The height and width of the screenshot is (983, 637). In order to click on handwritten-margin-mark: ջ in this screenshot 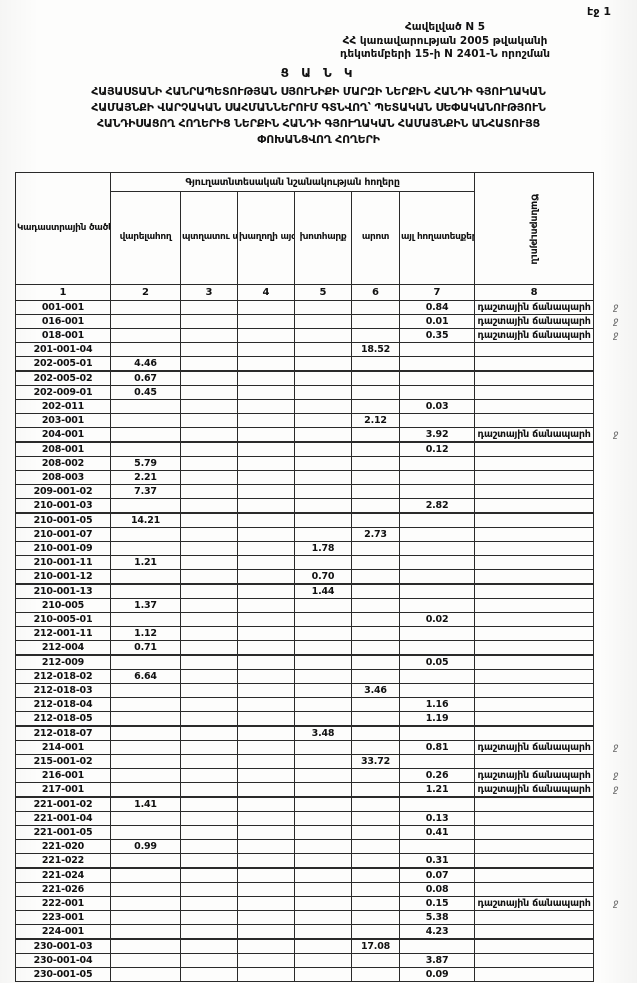, I will do `click(616, 321)`.